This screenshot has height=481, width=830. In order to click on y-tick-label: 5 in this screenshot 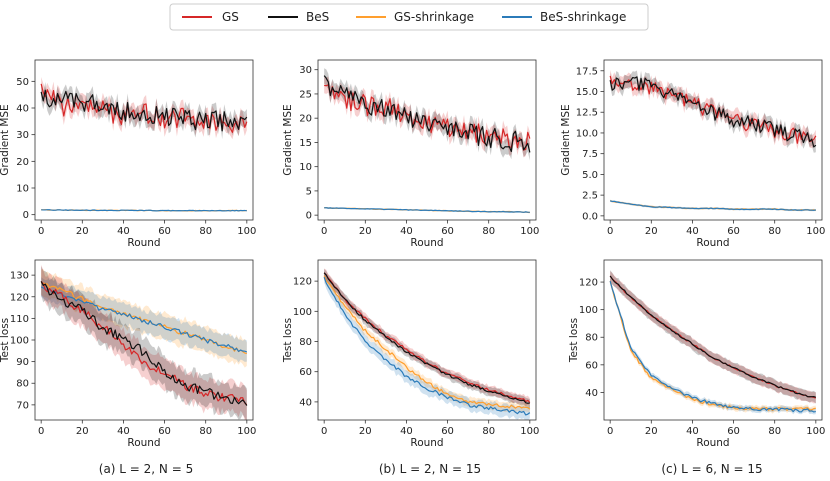, I will do `click(309, 191)`.